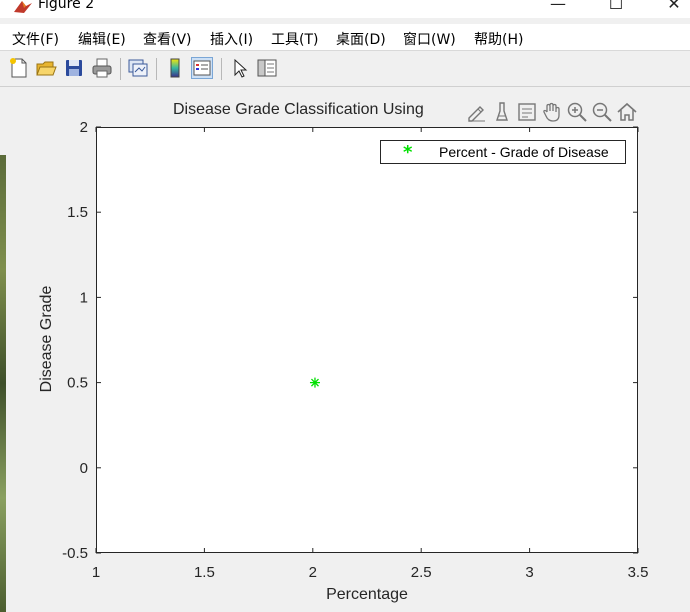  I want to click on close-button: ✕, so click(674, 6).